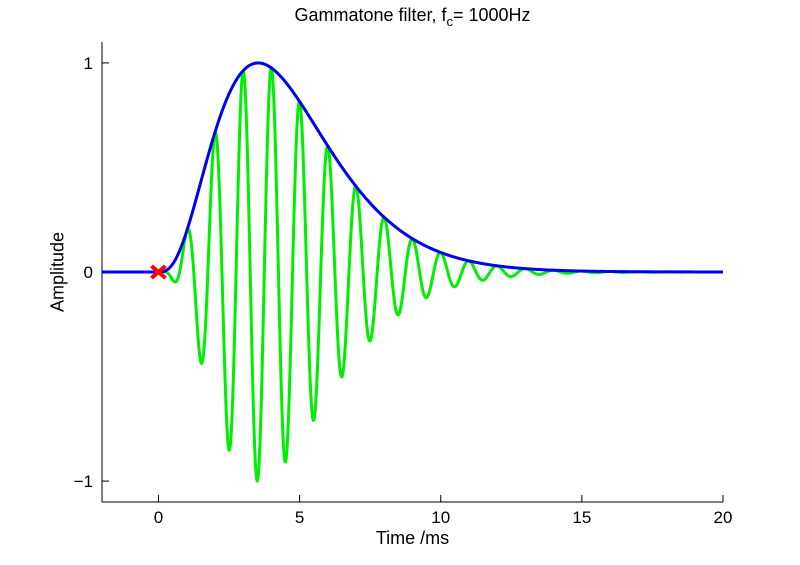 The width and height of the screenshot is (800, 565). What do you see at coordinates (88, 63) in the screenshot?
I see `y-tick-label: 1` at bounding box center [88, 63].